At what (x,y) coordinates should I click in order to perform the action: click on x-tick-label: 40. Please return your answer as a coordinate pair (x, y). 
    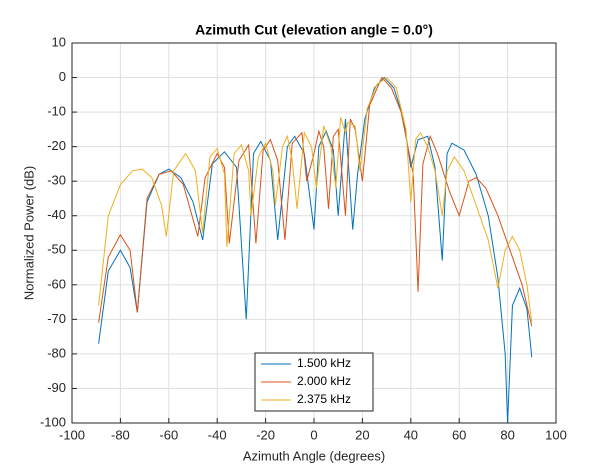
    Looking at the image, I should click on (411, 434).